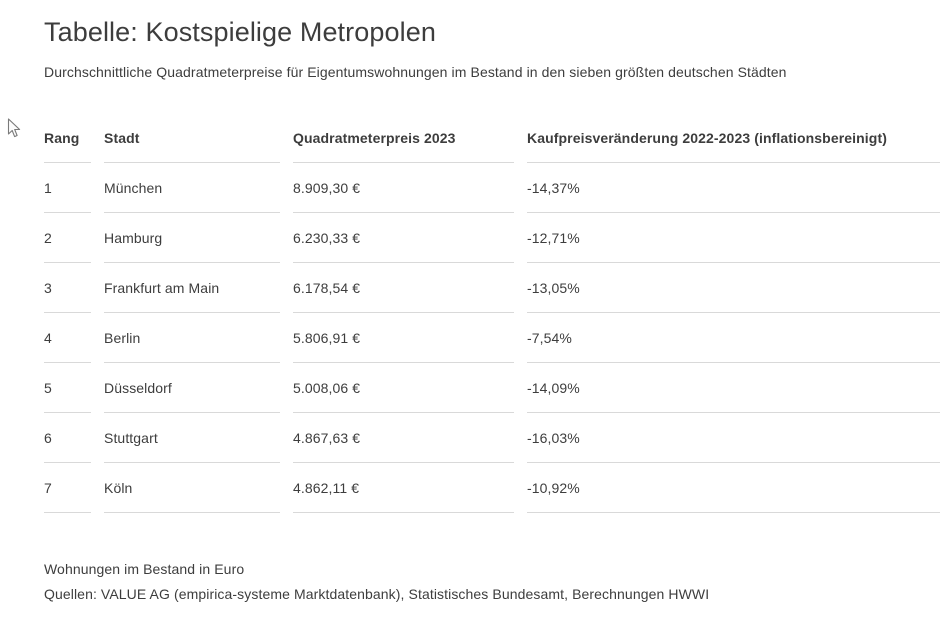 The image size is (940, 640). I want to click on table-cell-rank: 6, so click(67, 438).